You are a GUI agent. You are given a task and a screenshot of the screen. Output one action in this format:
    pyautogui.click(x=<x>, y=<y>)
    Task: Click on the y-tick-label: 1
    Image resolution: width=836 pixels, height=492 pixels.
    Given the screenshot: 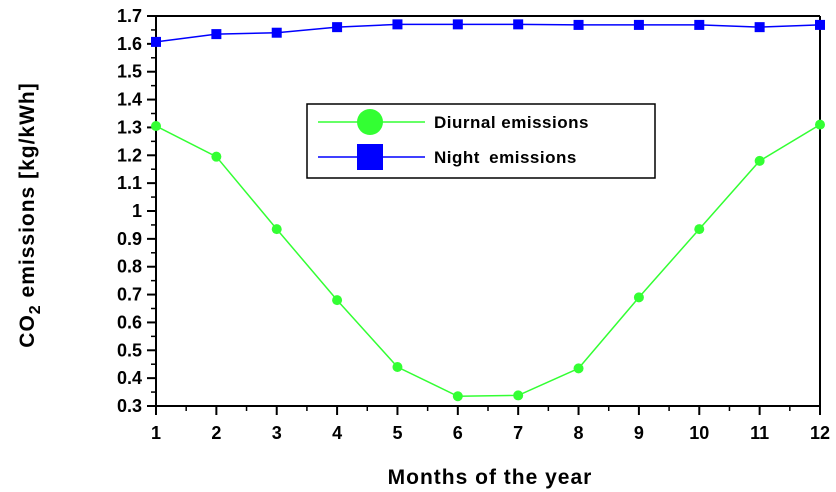 What is the action you would take?
    pyautogui.click(x=137, y=211)
    